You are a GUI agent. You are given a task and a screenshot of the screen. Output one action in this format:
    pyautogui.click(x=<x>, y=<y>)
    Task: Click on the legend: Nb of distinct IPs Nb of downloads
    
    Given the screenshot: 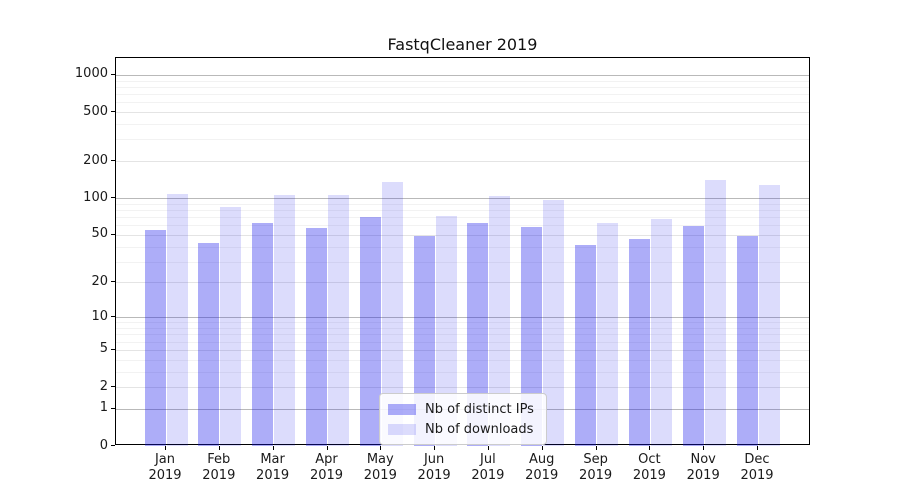 What is the action you would take?
    pyautogui.click(x=463, y=419)
    